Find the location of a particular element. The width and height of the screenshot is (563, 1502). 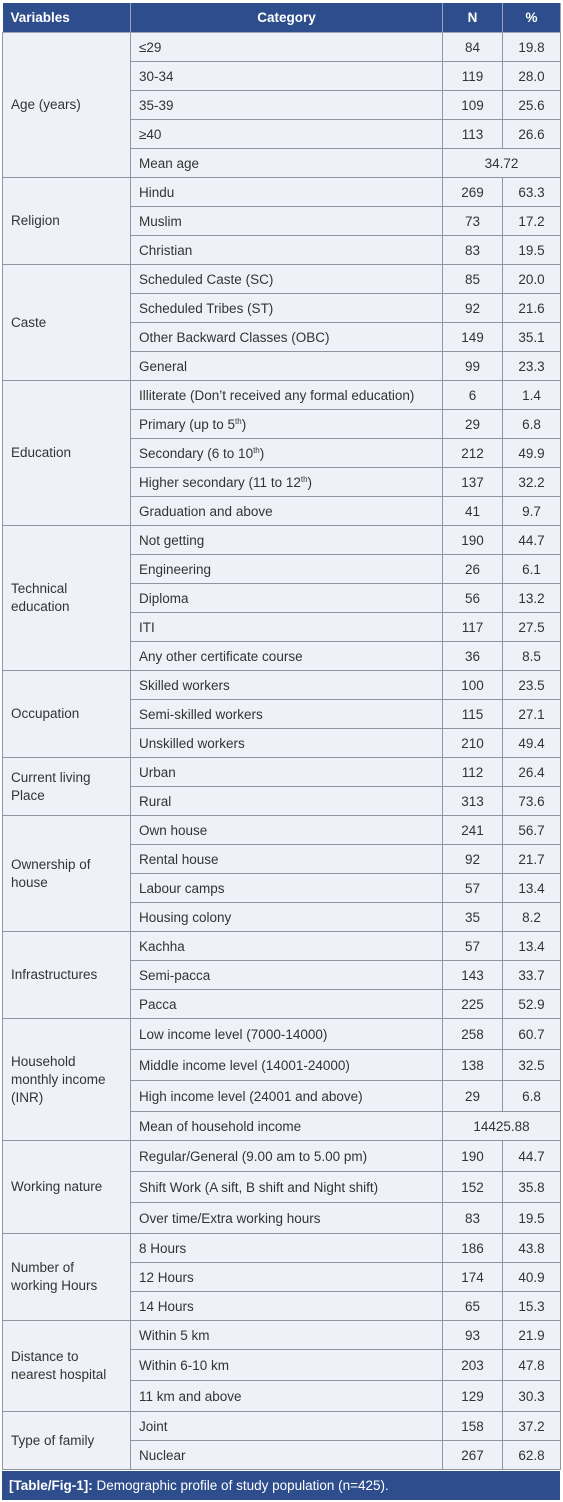

variable-cell: Household monthly income (INR) is located at coordinates (66, 1079).